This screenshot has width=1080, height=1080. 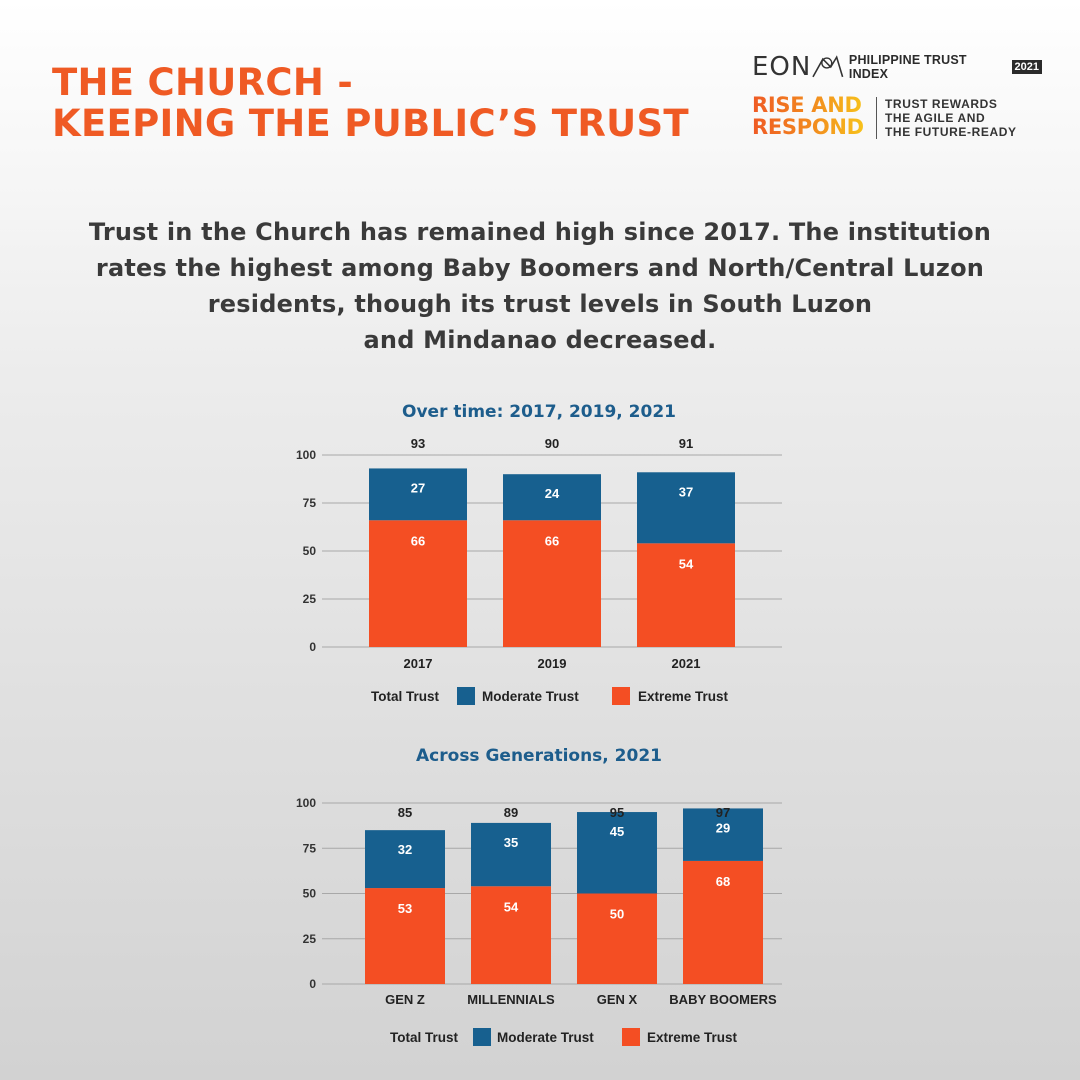 I want to click on moderate-trust-label: 32, so click(x=405, y=849).